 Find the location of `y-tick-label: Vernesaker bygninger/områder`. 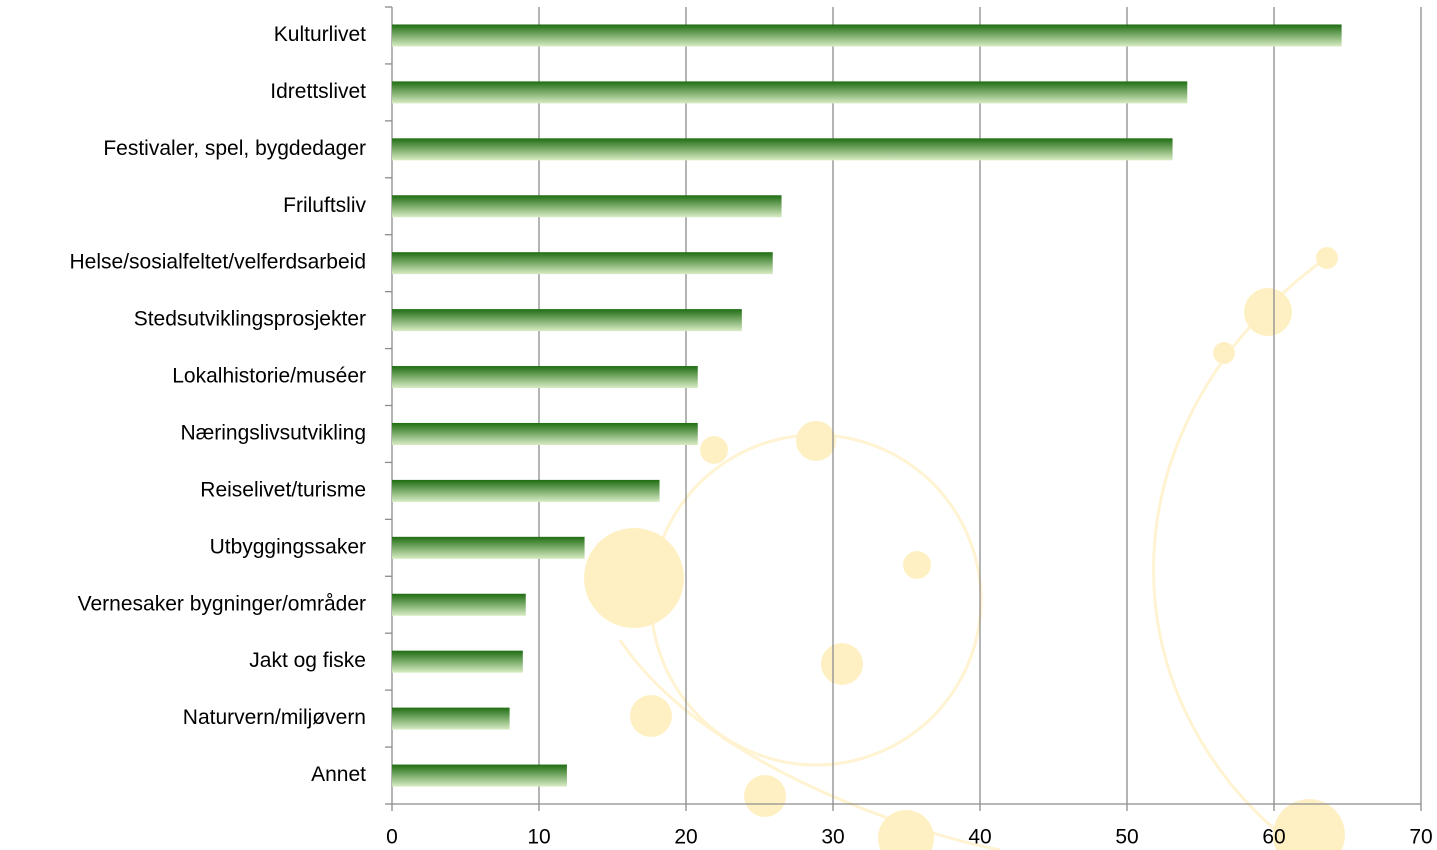

y-tick-label: Vernesaker bygninger/områder is located at coordinates (222, 603).